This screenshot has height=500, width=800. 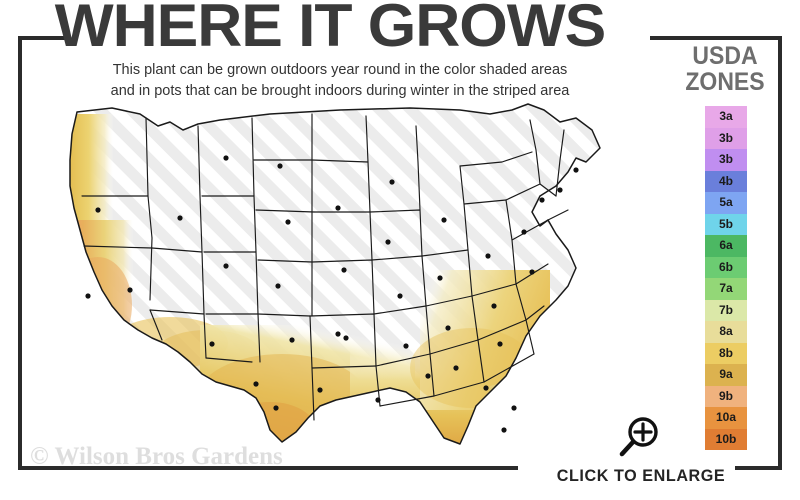 I want to click on frame-right-border, so click(x=780, y=253).